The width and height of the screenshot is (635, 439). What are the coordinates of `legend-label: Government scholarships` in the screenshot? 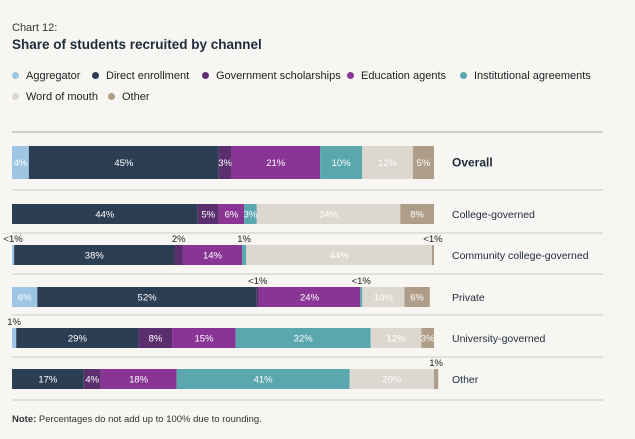 It's located at (278, 76).